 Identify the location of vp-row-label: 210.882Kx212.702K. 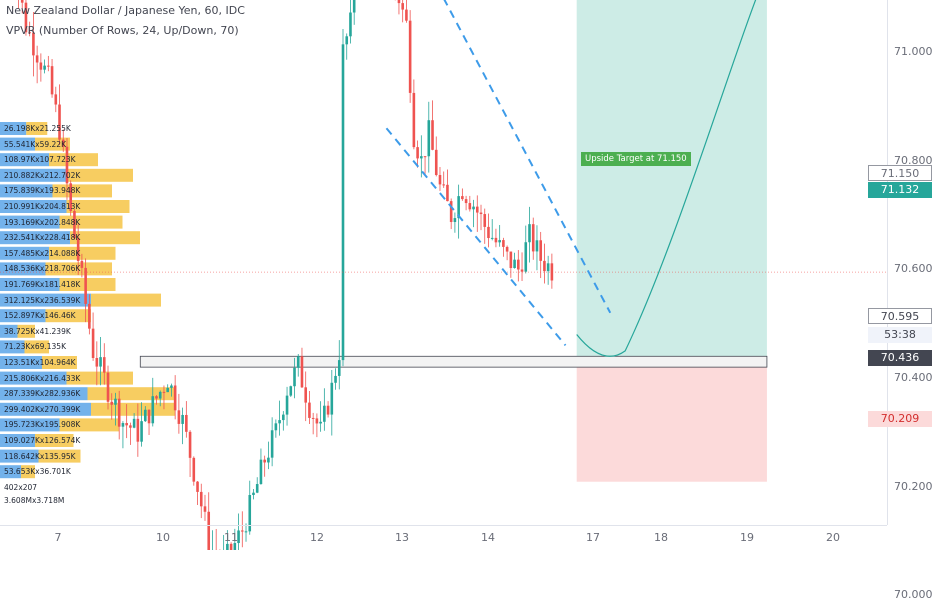
(42, 175).